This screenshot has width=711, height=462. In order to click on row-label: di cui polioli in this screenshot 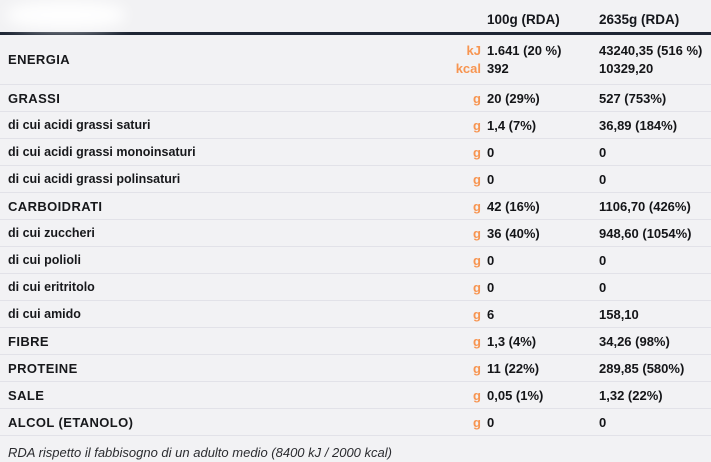, I will do `click(44, 260)`.